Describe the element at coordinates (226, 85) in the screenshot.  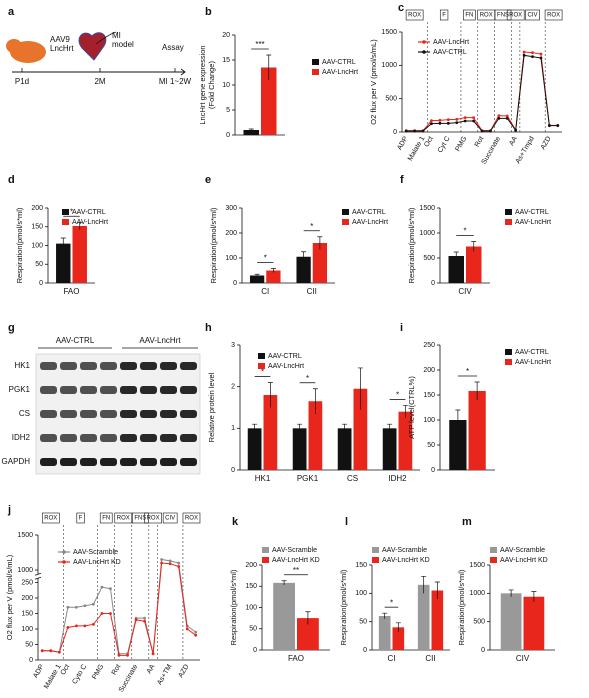
I see `y-tick-label: 10` at that location.